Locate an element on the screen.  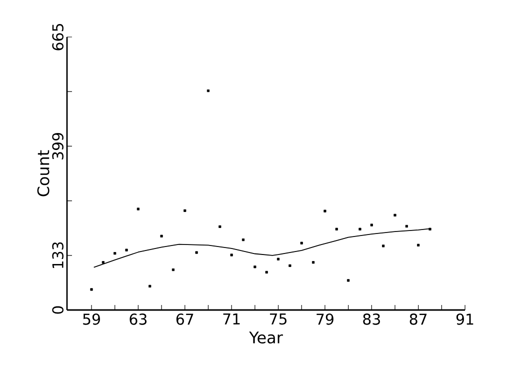
x-tick-label: 79 is located at coordinates (325, 319).